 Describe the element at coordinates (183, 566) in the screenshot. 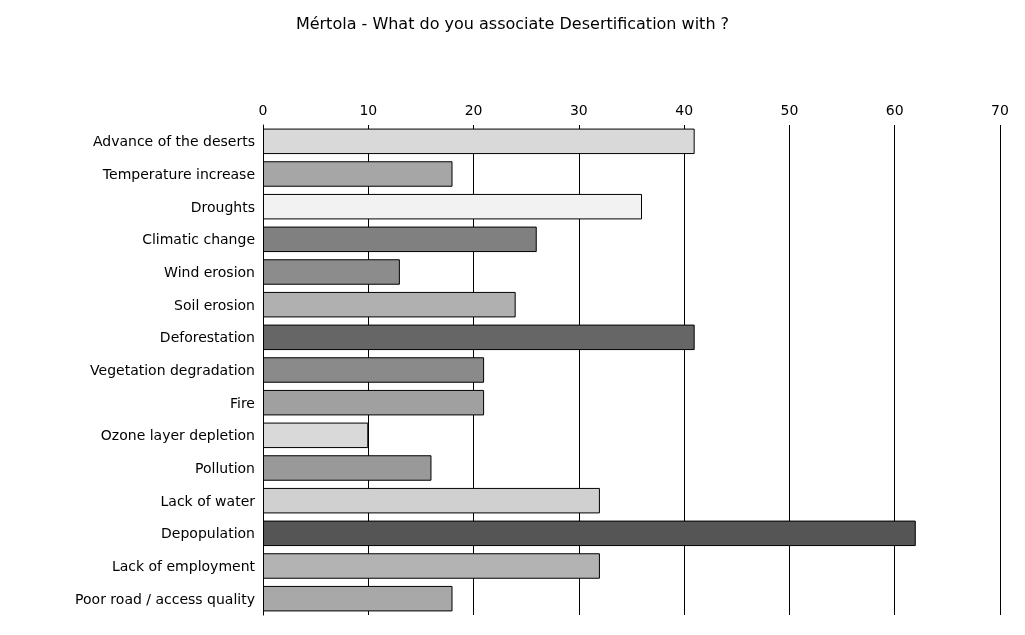

I see `y-tick-label: Lack of employment` at that location.